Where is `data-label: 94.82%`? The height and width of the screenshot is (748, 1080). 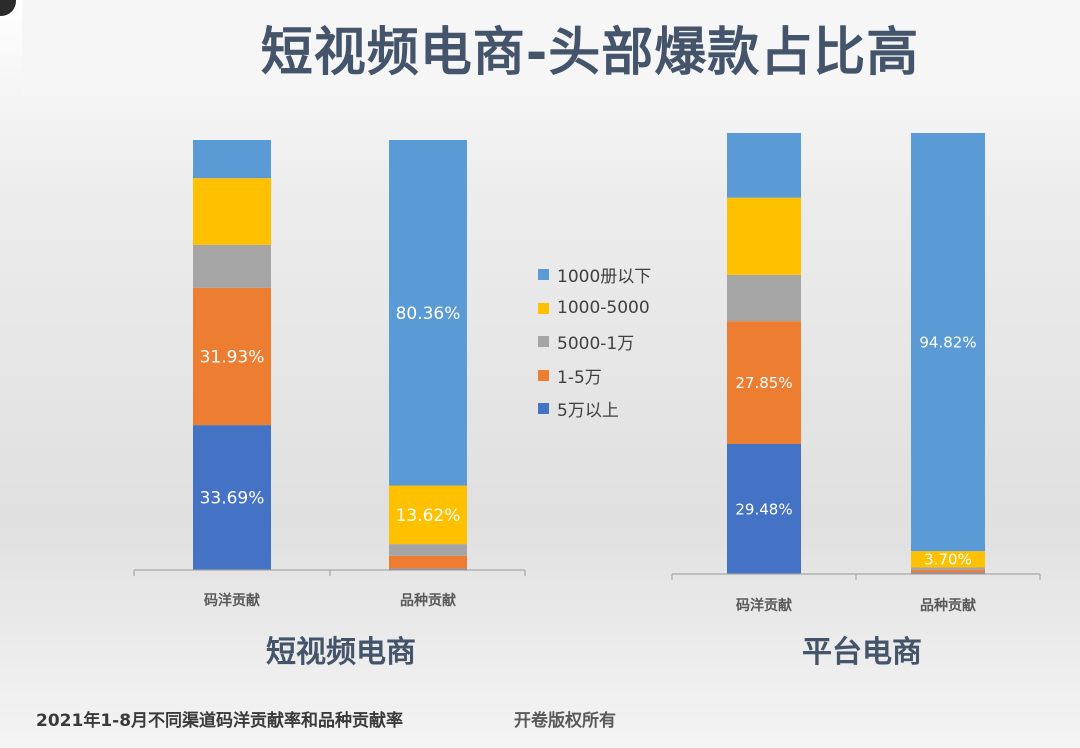 data-label: 94.82% is located at coordinates (947, 342).